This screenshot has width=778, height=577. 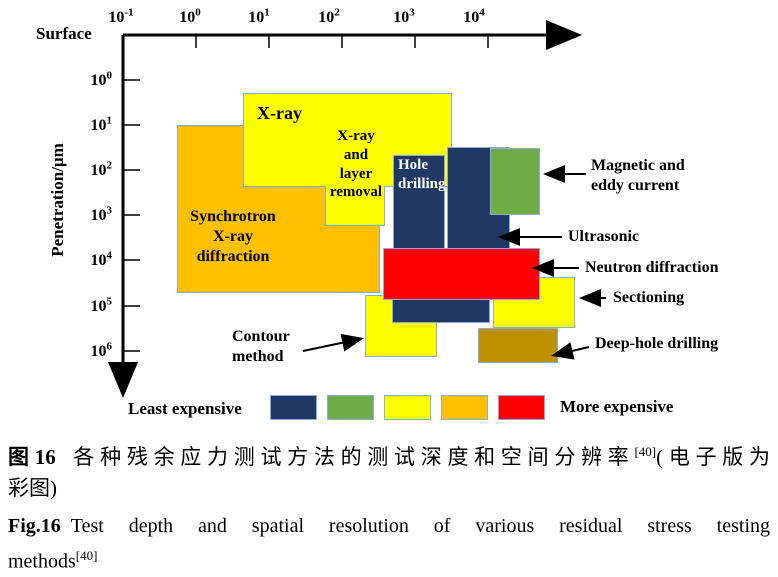 What do you see at coordinates (101, 351) in the screenshot?
I see `y-tick-10^6: 10⁶` at bounding box center [101, 351].